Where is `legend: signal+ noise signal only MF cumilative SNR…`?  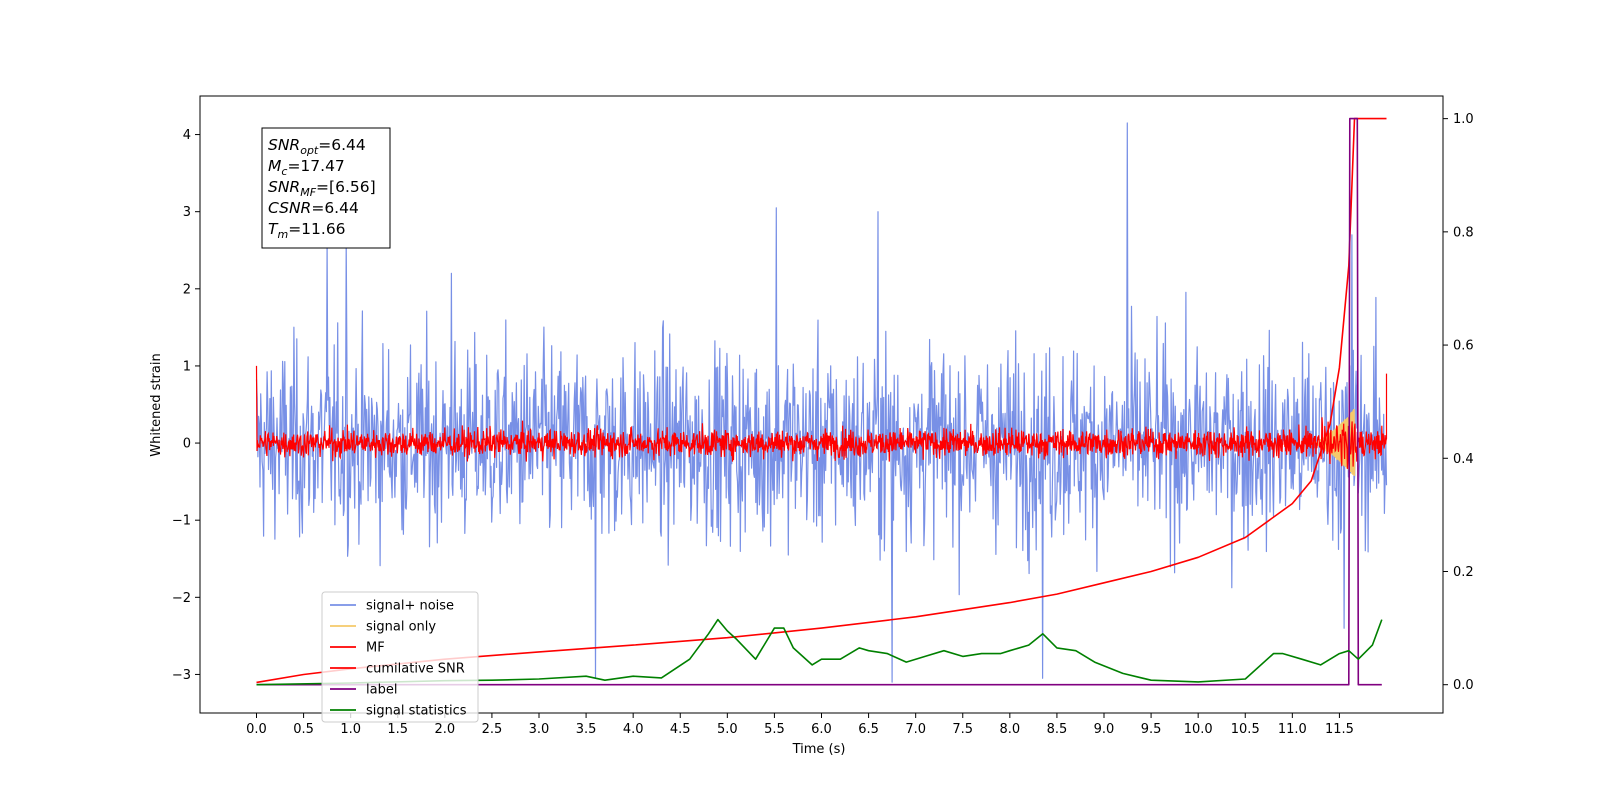 legend: signal+ noise signal only MF cumilative SNR… is located at coordinates (400, 657).